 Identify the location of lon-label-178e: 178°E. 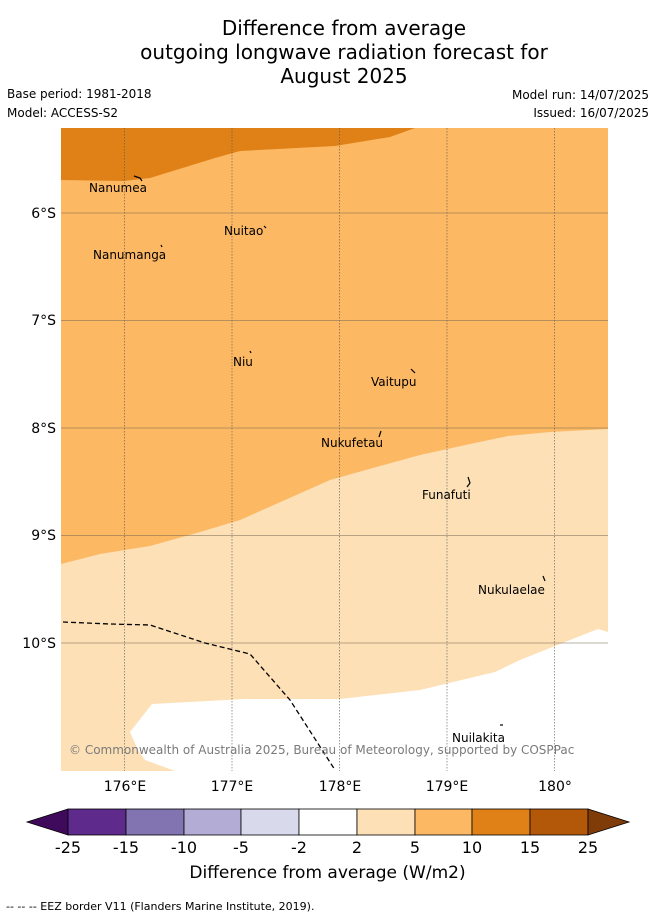
(340, 787).